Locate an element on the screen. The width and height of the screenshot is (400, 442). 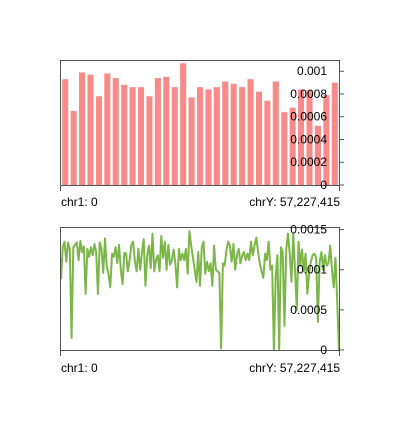
y-tick-label: 0.0006 is located at coordinates (308, 117).